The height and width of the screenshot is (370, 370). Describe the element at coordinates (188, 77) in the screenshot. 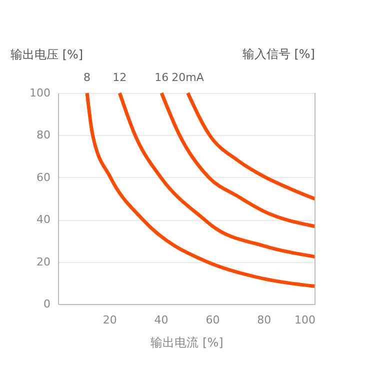

I see `series-label: 20mA` at that location.